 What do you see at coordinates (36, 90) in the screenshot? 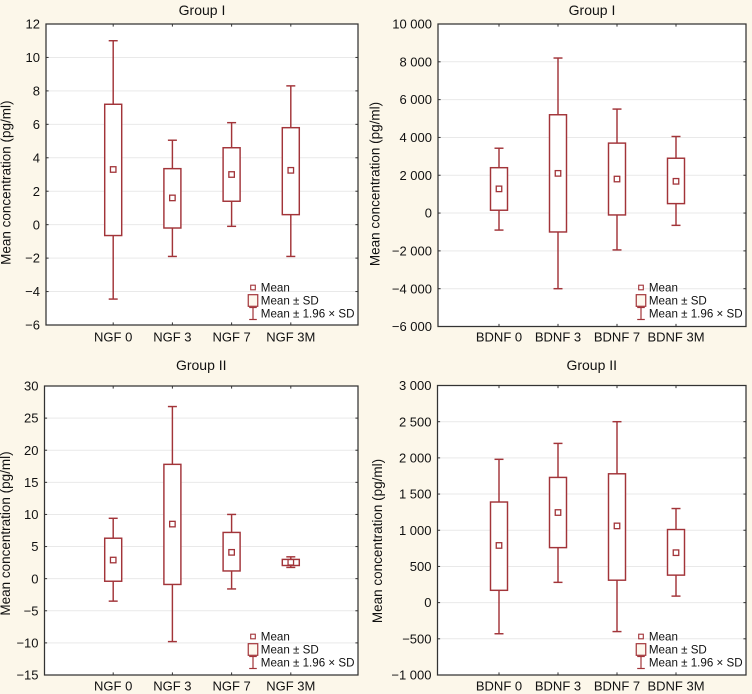
I see `svg-text: 8` at bounding box center [36, 90].